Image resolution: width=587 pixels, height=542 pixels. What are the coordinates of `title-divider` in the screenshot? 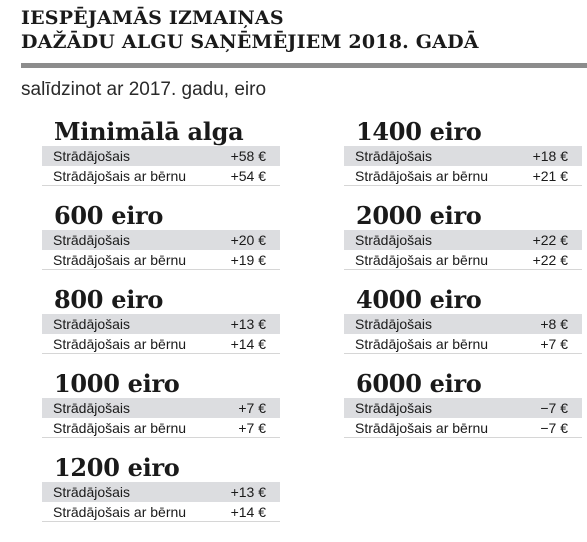 It's located at (304, 65).